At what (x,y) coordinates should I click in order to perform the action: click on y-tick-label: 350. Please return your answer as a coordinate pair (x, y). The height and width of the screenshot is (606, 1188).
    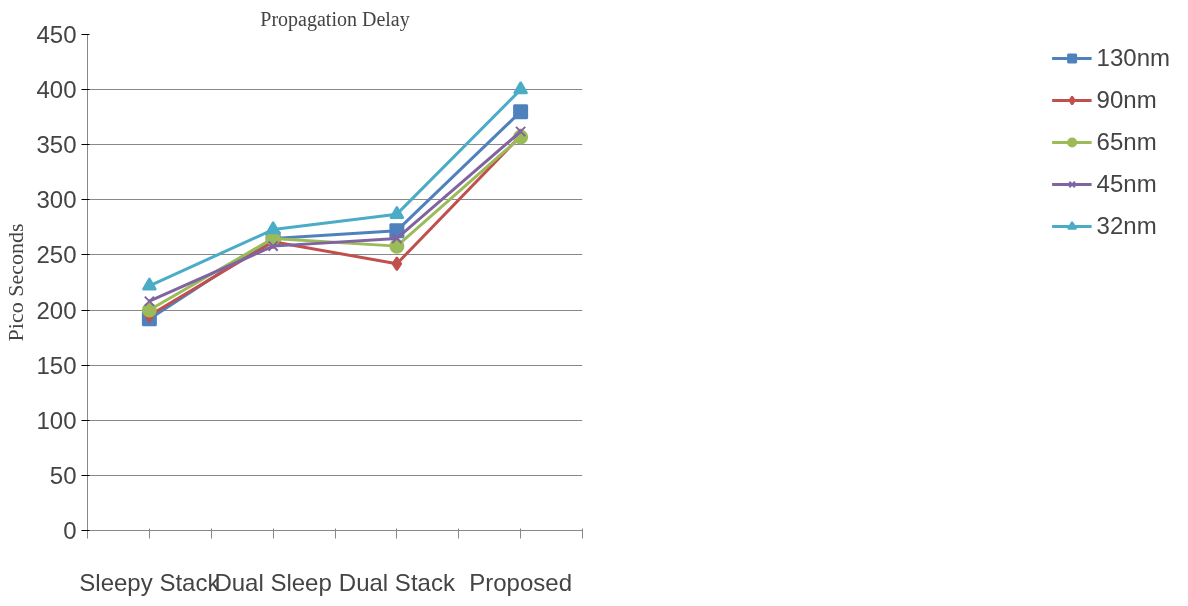
    Looking at the image, I should click on (56, 145).